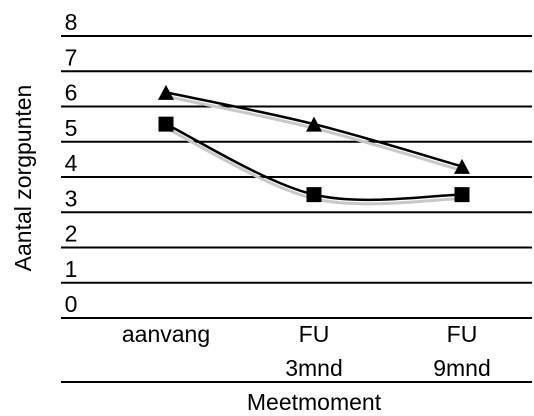  I want to click on x-category-label: 3mnd, so click(314, 368).